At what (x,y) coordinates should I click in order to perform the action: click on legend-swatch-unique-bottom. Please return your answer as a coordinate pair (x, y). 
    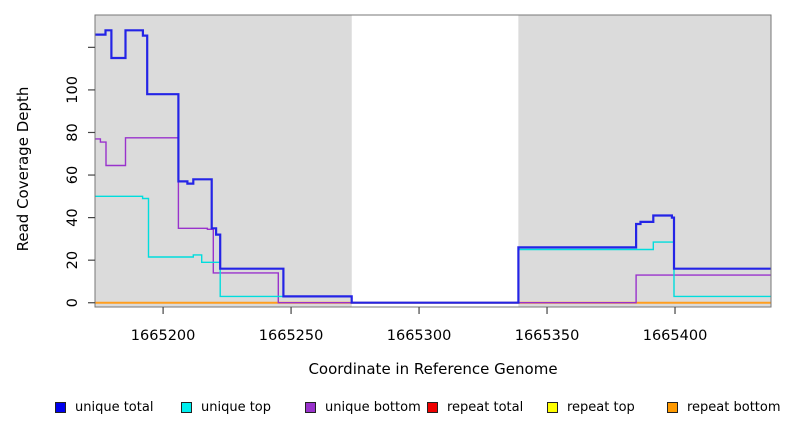
    Looking at the image, I should click on (310, 407).